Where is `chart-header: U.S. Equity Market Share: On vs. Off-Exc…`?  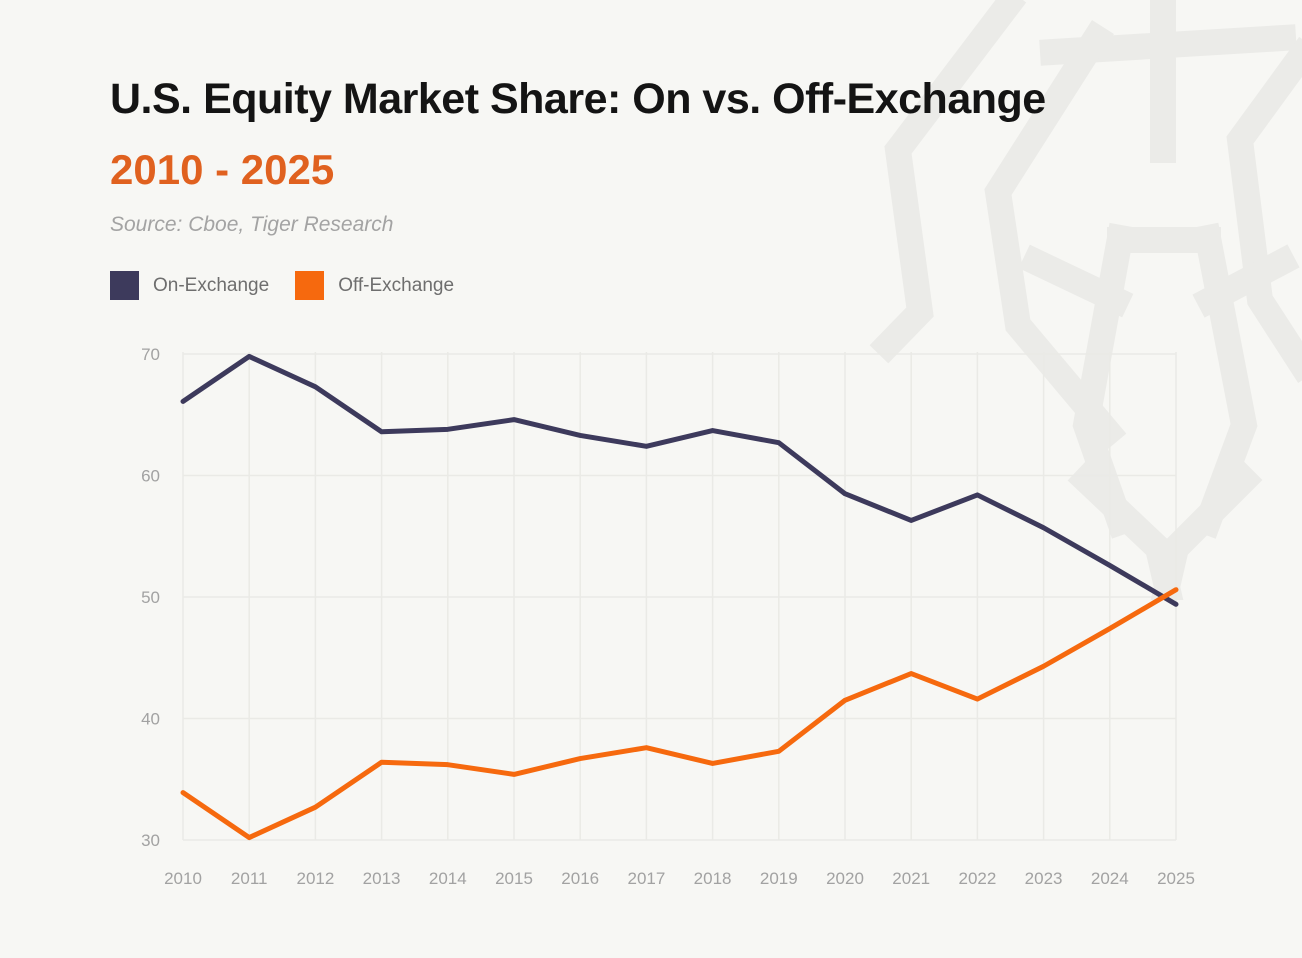
chart-header: U.S. Equity Market Share: On vs. Off-Exc… is located at coordinates (578, 156).